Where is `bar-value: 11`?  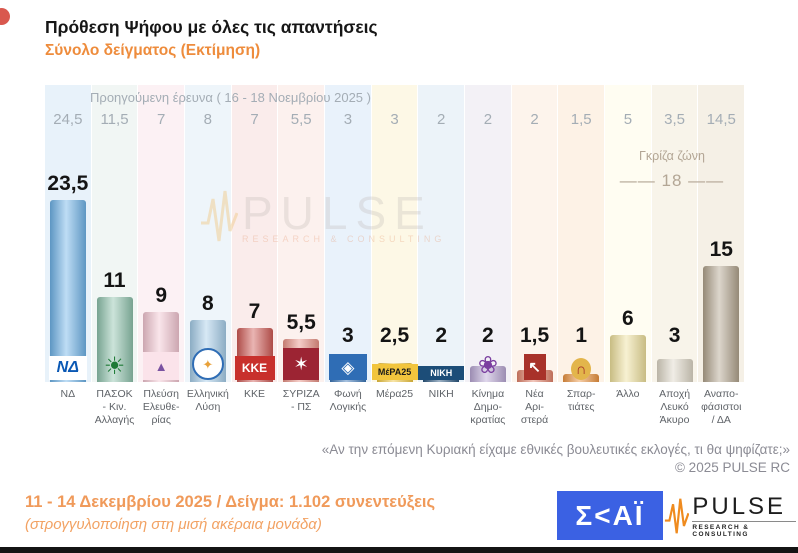
bar-value: 11 is located at coordinates (114, 280).